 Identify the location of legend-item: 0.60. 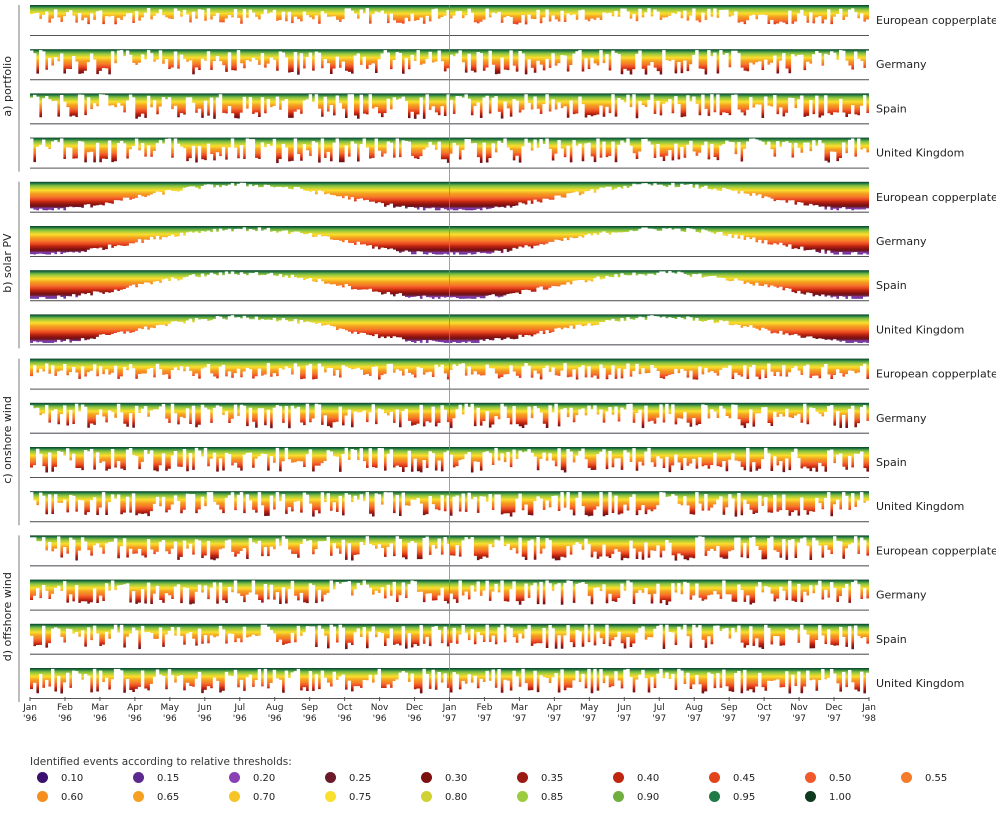
(60, 798).